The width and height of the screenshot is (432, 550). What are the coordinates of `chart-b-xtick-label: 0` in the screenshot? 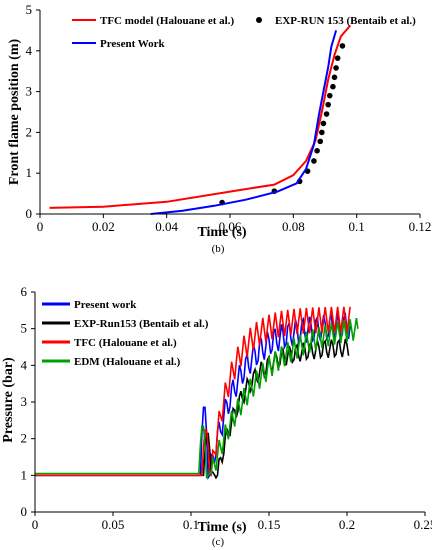 It's located at (40, 226).